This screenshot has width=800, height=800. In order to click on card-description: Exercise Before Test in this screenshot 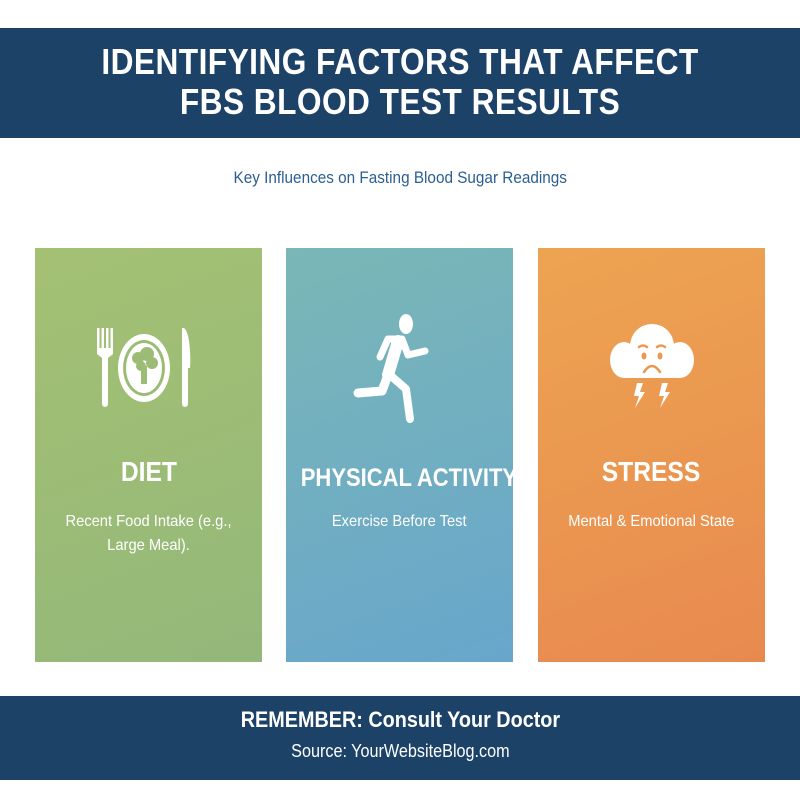, I will do `click(399, 521)`.